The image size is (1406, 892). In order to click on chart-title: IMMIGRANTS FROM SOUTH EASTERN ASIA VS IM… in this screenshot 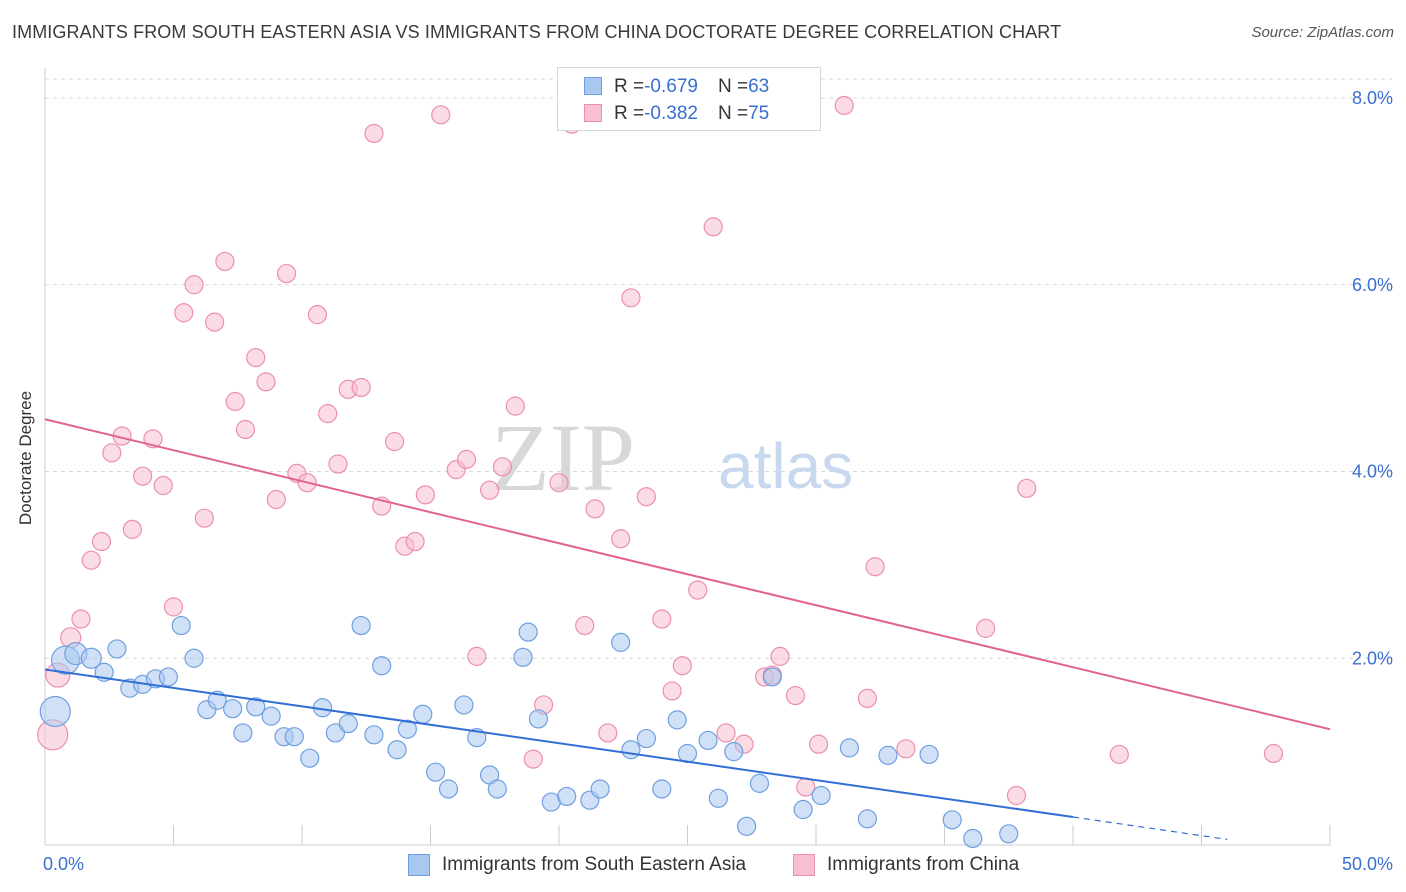, I will do `click(537, 32)`.